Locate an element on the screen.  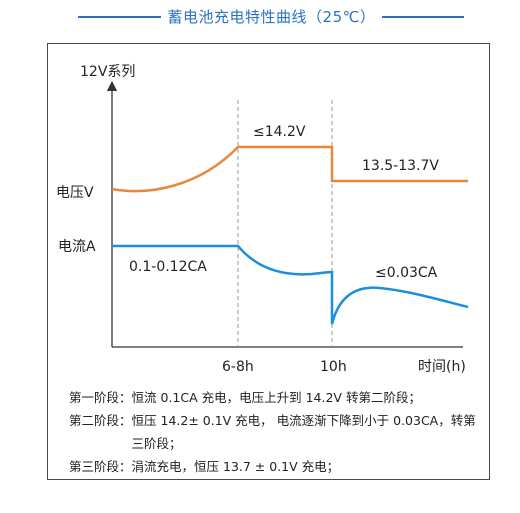
current-curve is located at coordinates (290, 284).